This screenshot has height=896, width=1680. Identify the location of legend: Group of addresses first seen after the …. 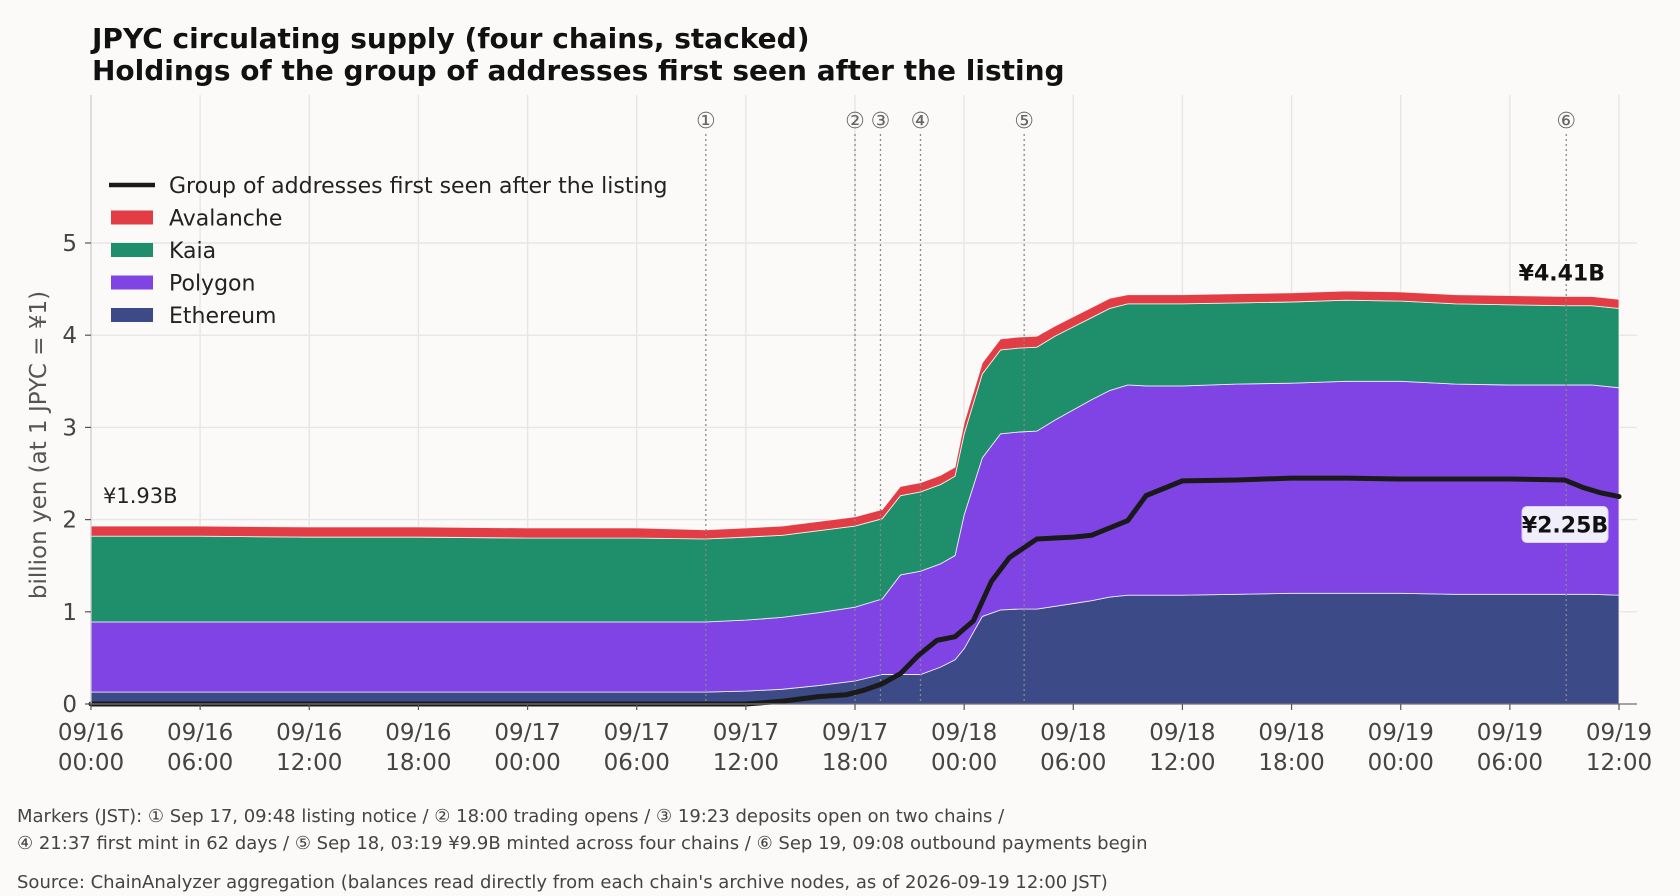
(388, 251).